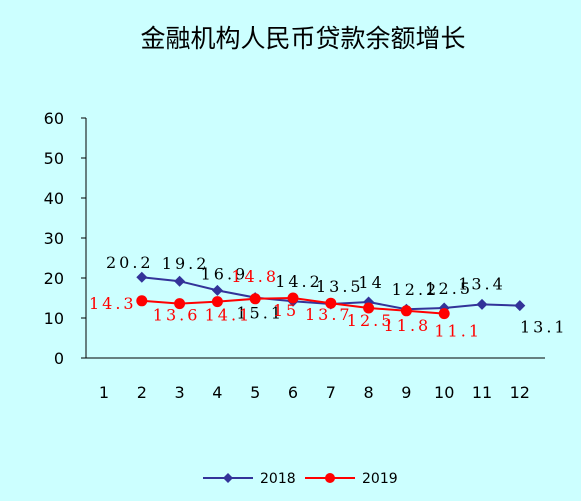 The height and width of the screenshot is (501, 581). I want to click on data-label: 13.1, so click(544, 327).